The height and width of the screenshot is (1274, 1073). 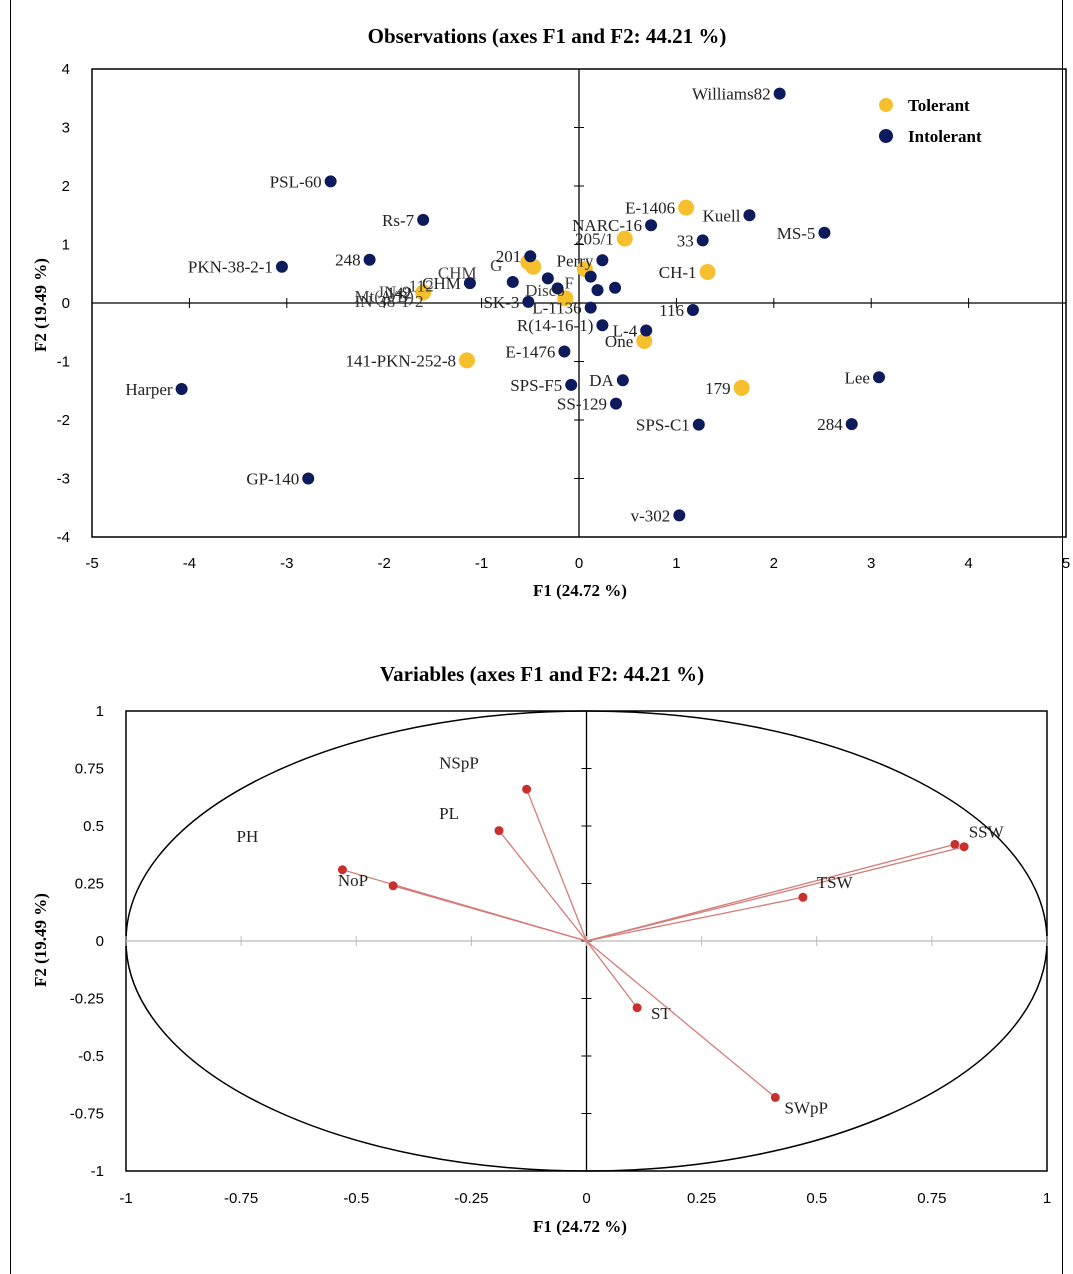 I want to click on variable-label: TSW, so click(x=835, y=882).